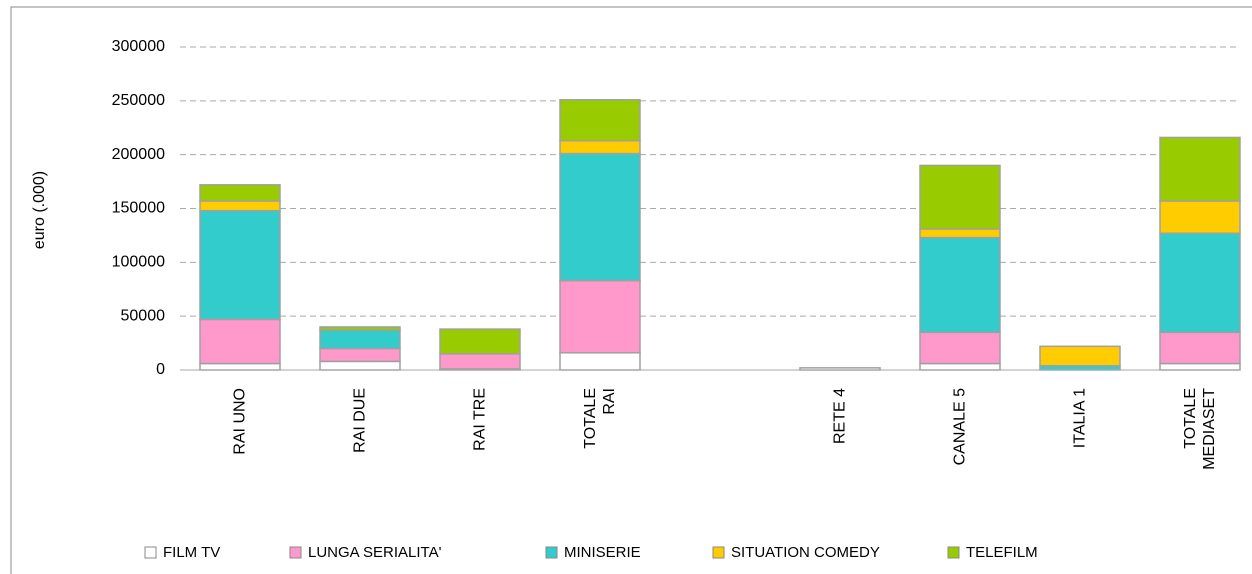  Describe the element at coordinates (375, 552) in the screenshot. I see `legend-label: LUNGA SERIALITA'` at that location.